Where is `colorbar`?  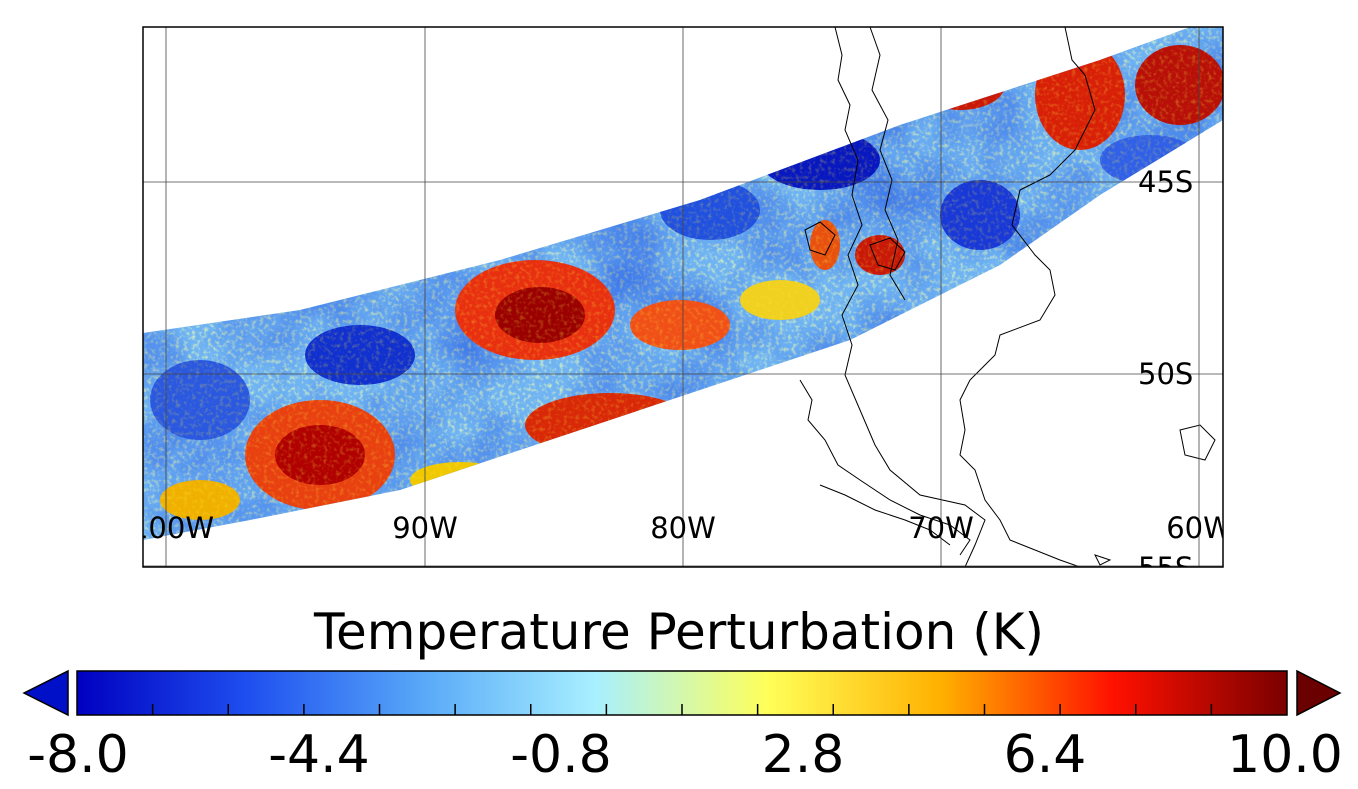
colorbar is located at coordinates (682, 693).